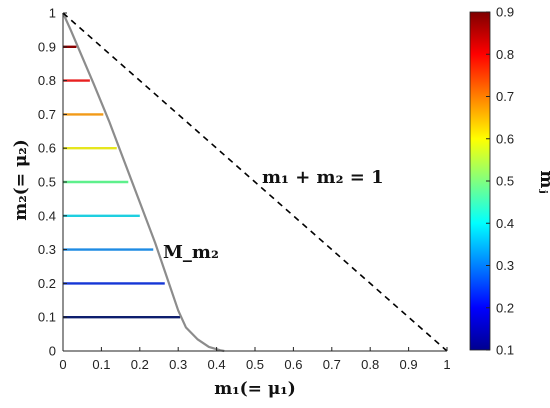 The height and width of the screenshot is (408, 550). What do you see at coordinates (332, 364) in the screenshot?
I see `x-tick-label: 0.7` at bounding box center [332, 364].